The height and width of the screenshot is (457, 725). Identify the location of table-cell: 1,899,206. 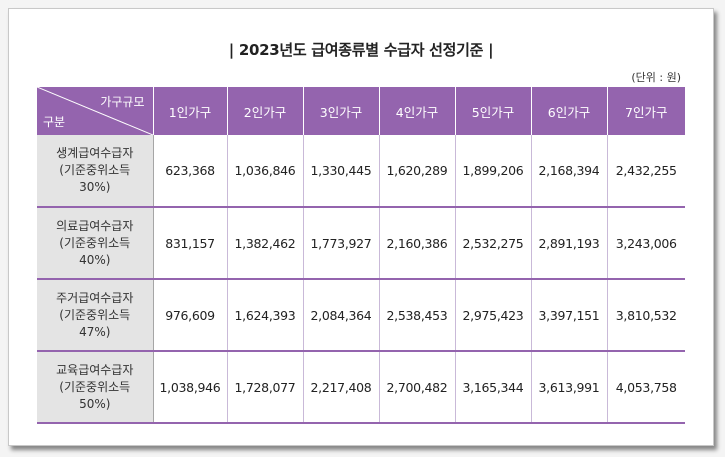
(492, 171).